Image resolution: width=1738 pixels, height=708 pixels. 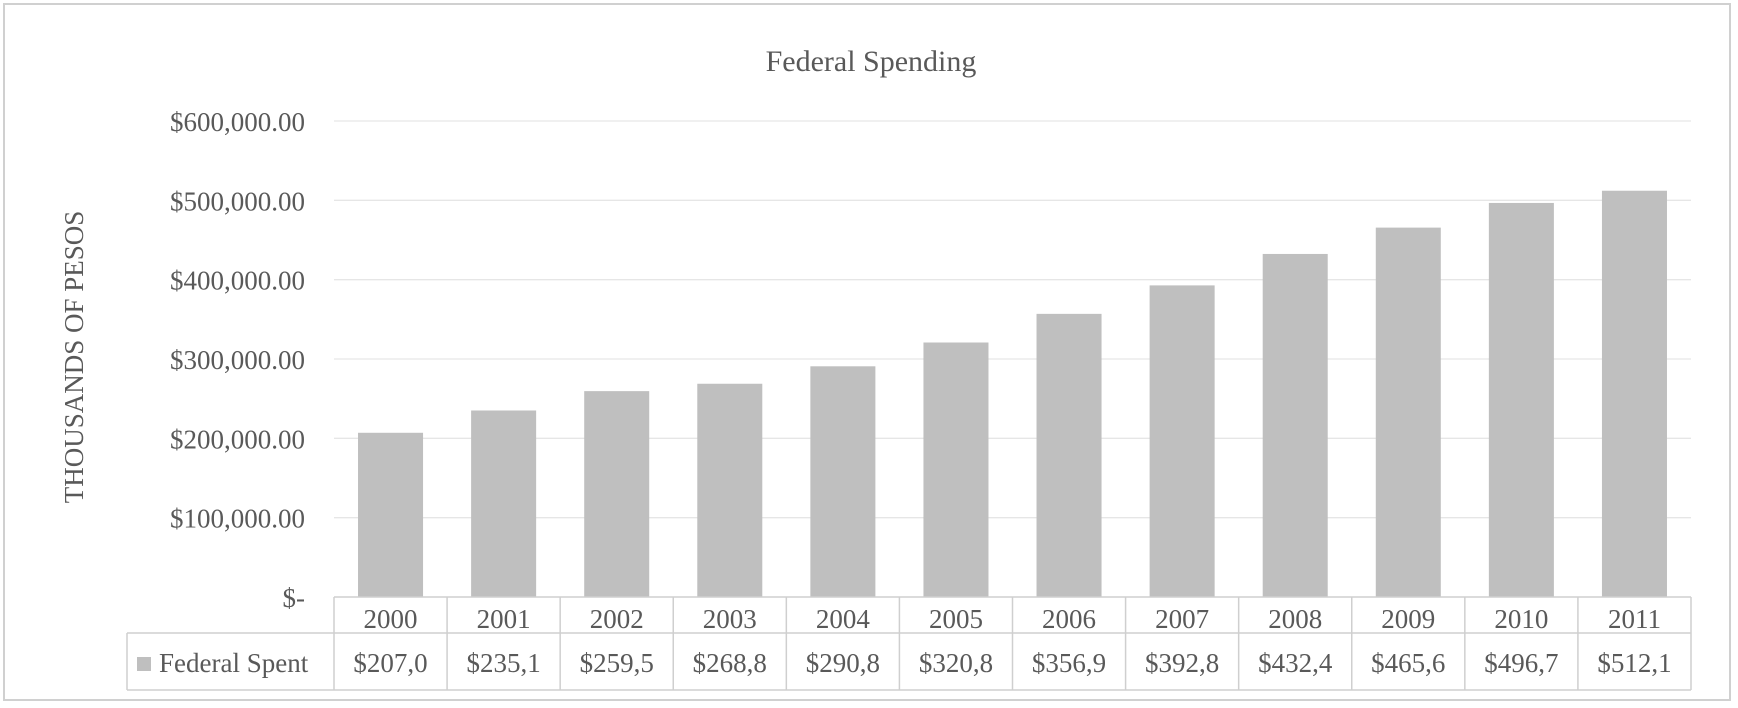 I want to click on bar-2003, so click(x=730, y=490).